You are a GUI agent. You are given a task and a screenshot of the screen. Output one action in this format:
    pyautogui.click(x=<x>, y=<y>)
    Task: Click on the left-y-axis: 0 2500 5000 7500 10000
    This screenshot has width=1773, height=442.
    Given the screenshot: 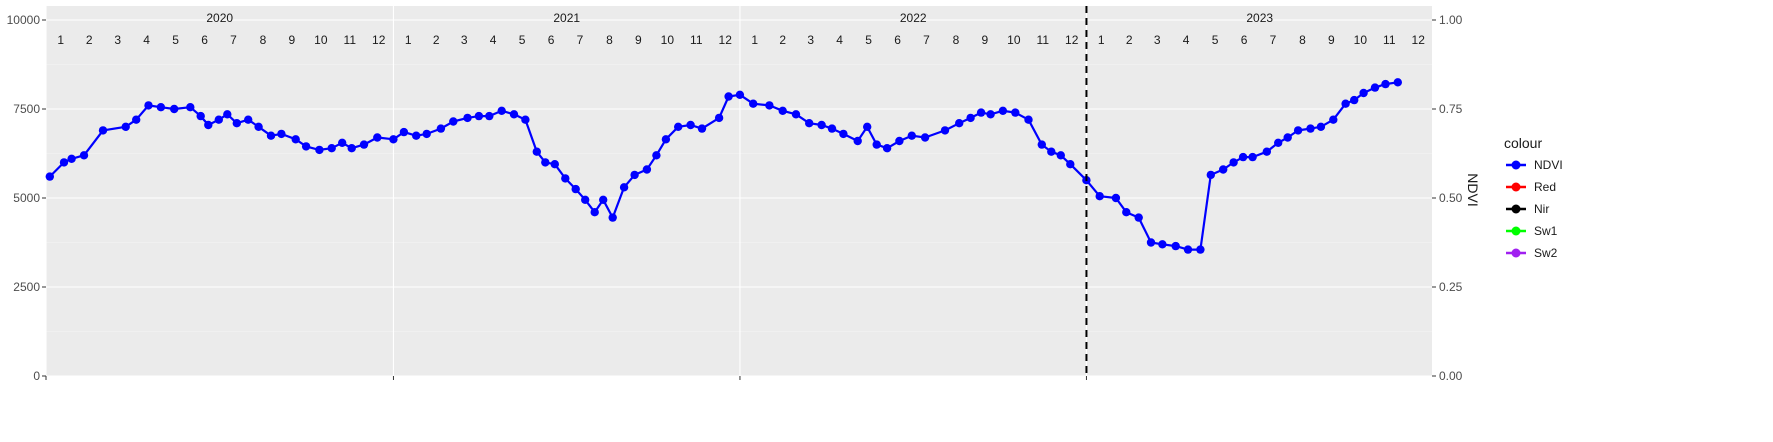 What is the action you would take?
    pyautogui.click(x=26, y=198)
    